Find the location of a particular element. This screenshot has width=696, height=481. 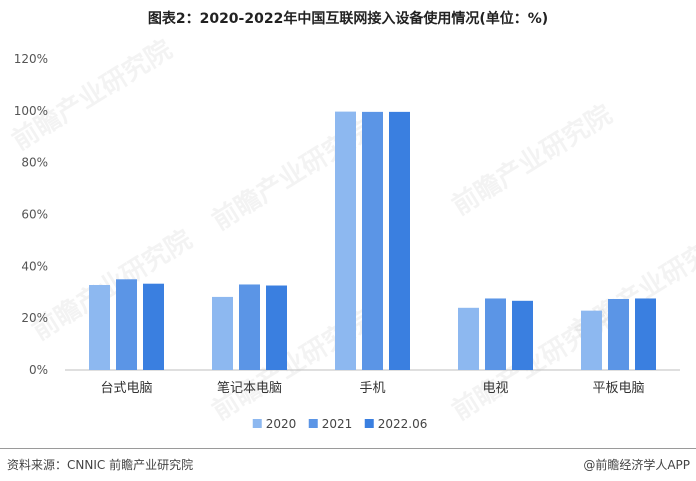

footer: 资料来源：CNNIC 前瞻产业研究院 @前瞻经济学人APP is located at coordinates (348, 464).